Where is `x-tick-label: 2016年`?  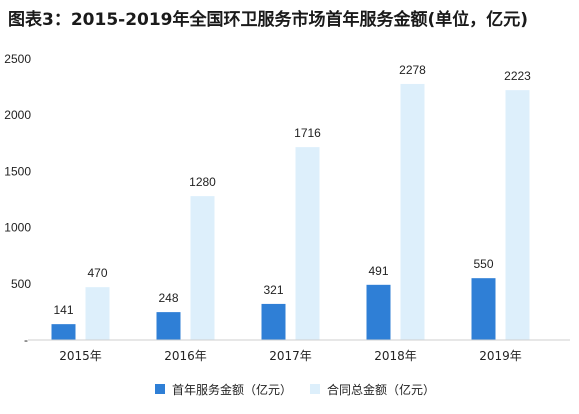
x-tick-label: 2016年 is located at coordinates (185, 356).